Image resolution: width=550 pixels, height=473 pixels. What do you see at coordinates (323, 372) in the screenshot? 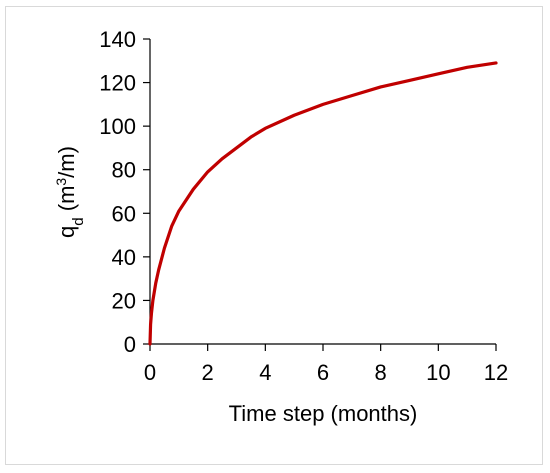
I see `x-tick-label: 6` at bounding box center [323, 372].